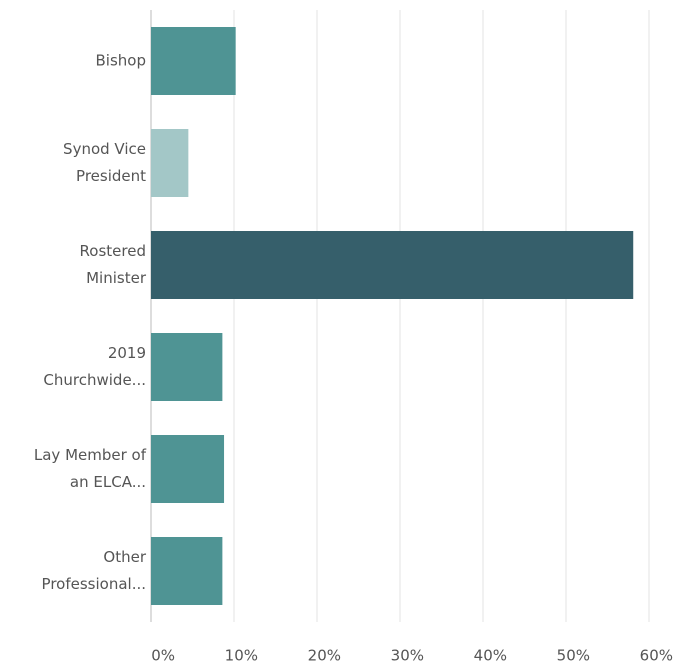 This screenshot has height=663, width=693. Describe the element at coordinates (113, 251) in the screenshot. I see `y-tick-label: Rostered` at that location.